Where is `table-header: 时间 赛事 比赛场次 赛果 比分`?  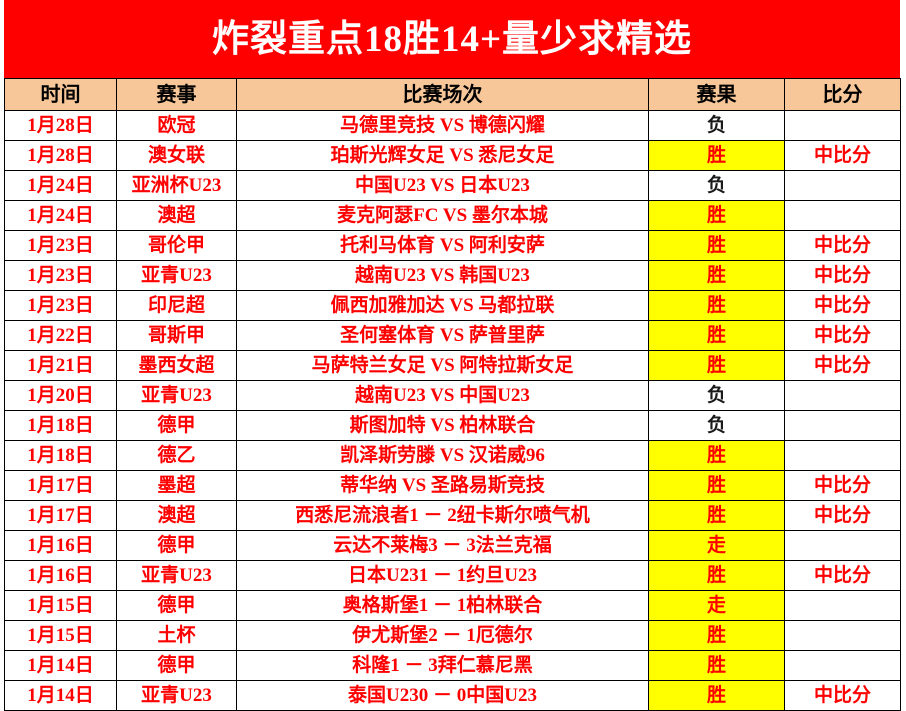
table-header: 时间 赛事 比赛场次 赛果 比分 is located at coordinates (452, 94).